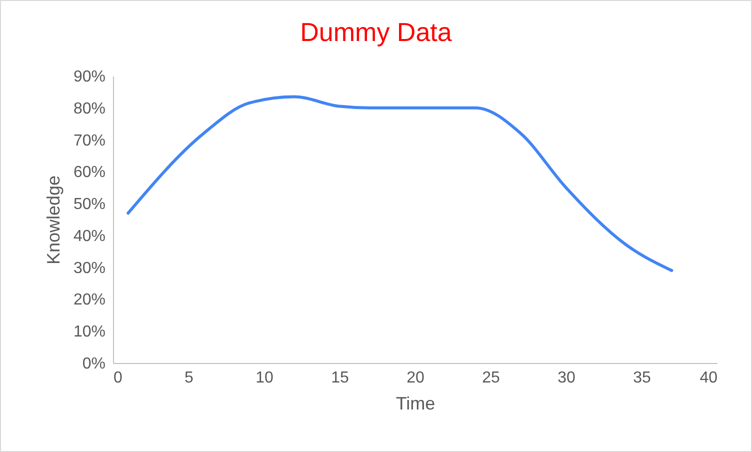 The image size is (752, 452). Describe the element at coordinates (265, 378) in the screenshot. I see `x-tick-label: 10` at that location.